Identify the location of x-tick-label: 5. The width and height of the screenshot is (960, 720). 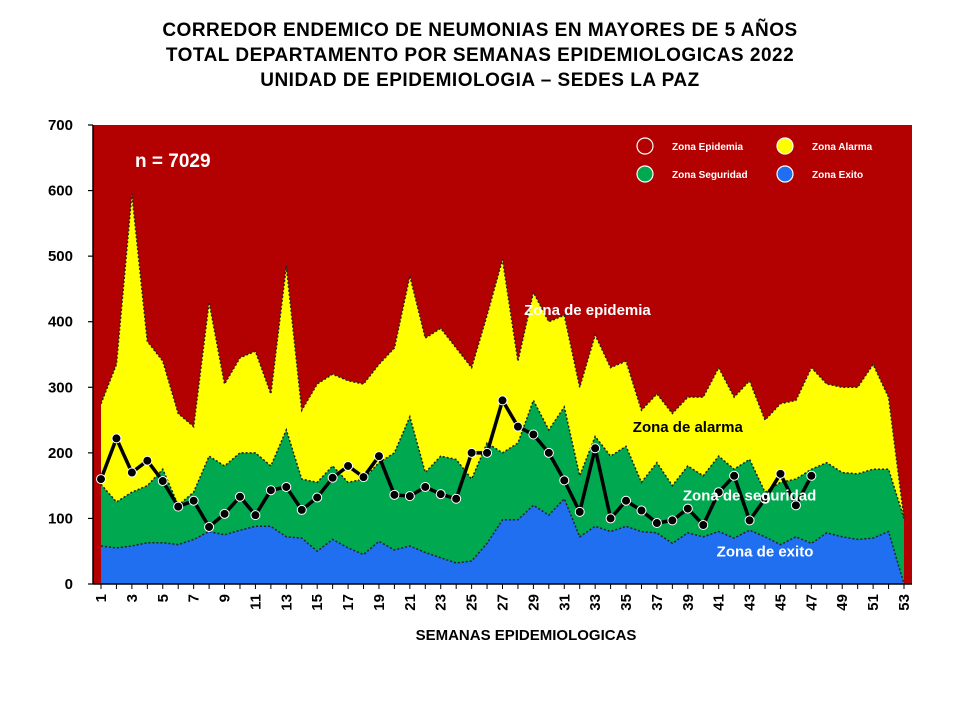
(163, 598).